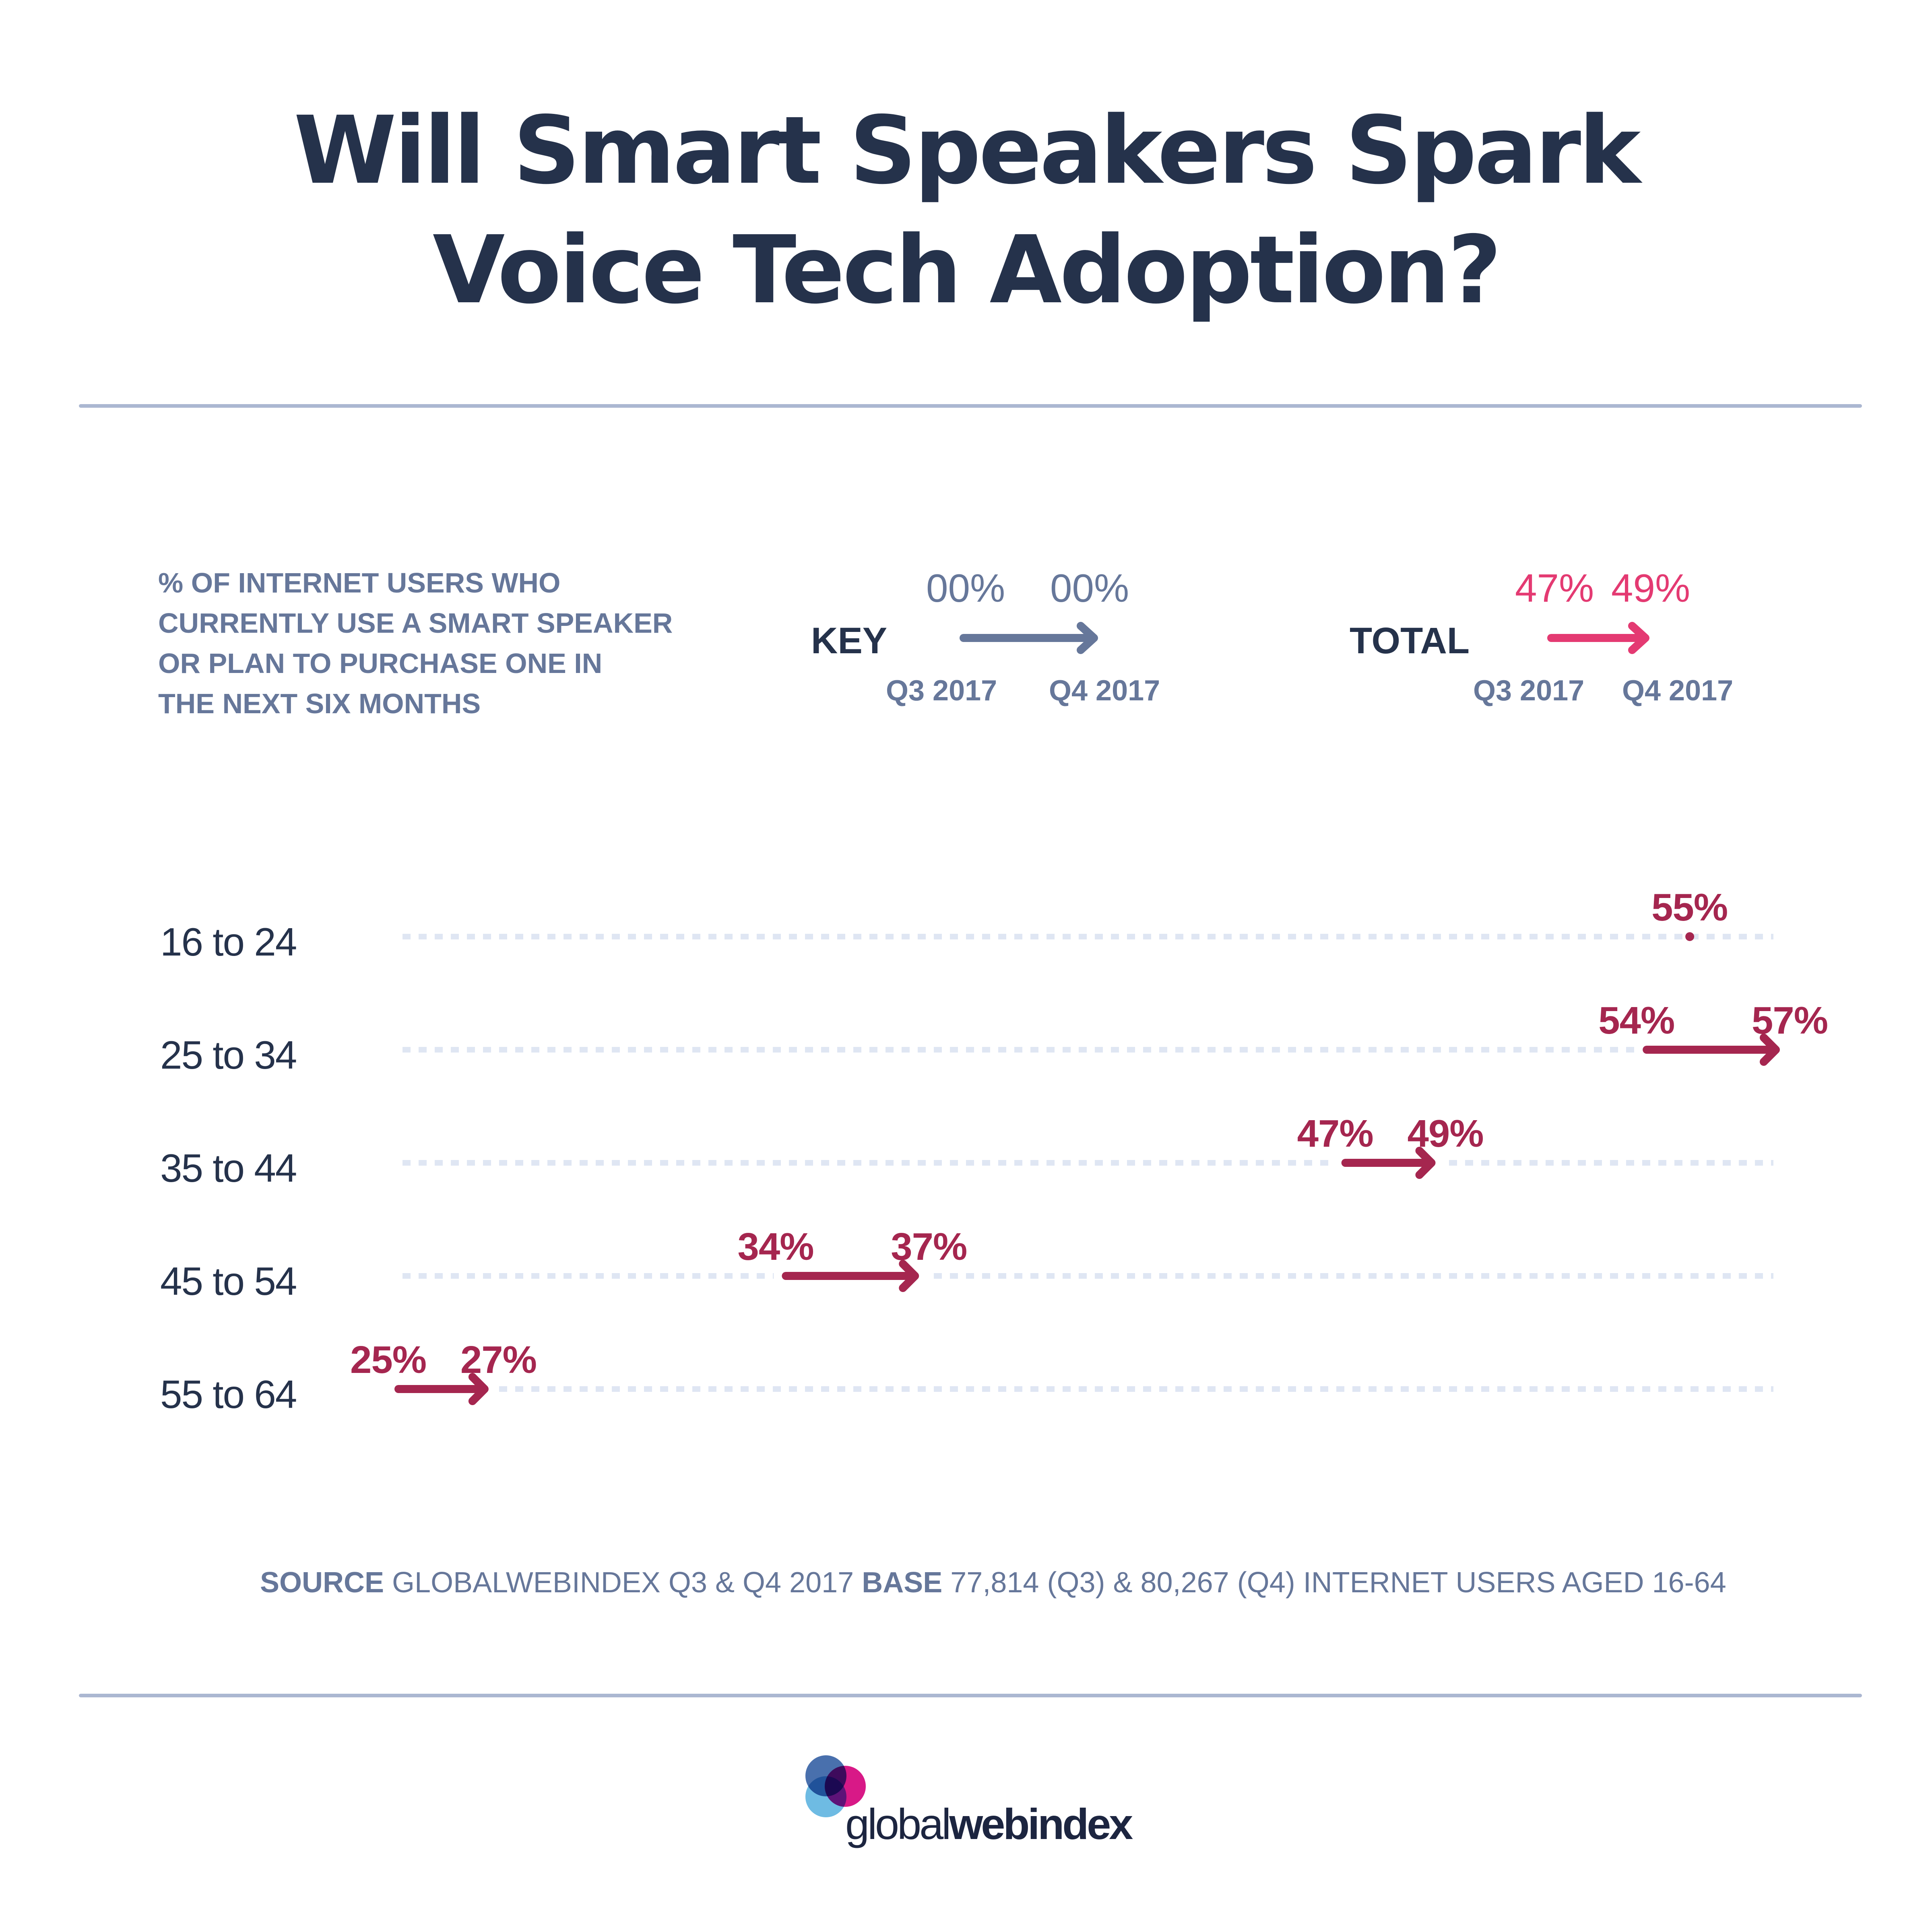 The width and height of the screenshot is (1932, 1932). Describe the element at coordinates (228, 942) in the screenshot. I see `row-label: 16 to 24` at that location.